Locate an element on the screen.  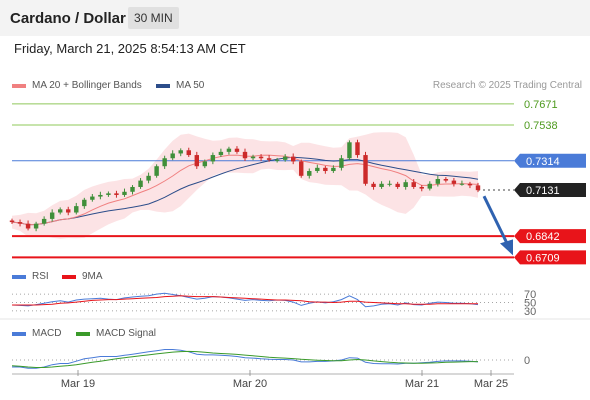
level-label-pivot: 0.7314 is located at coordinates (543, 162).